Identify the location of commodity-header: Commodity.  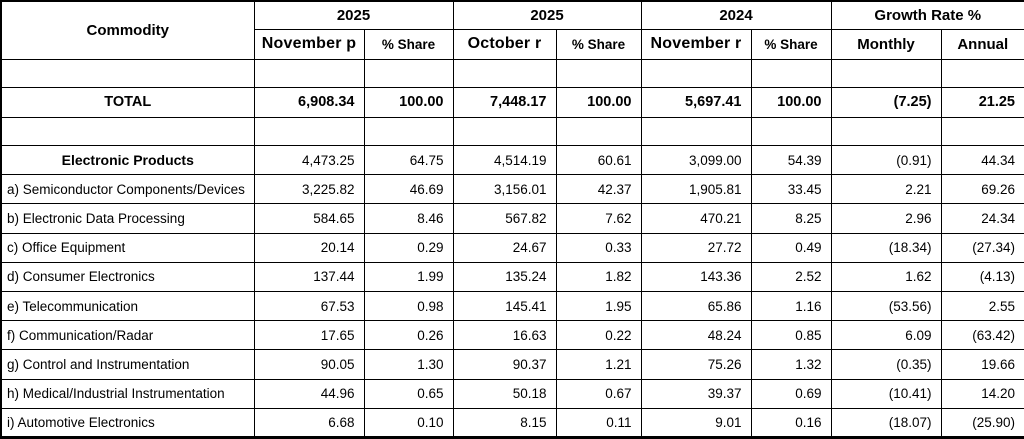
(127, 30).